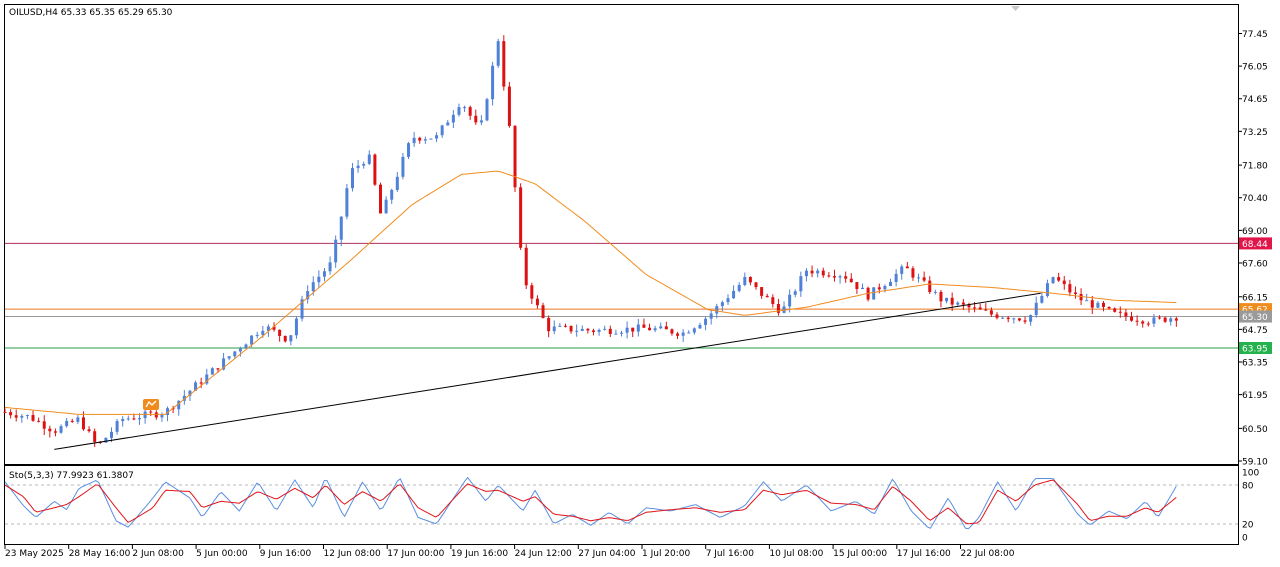 The width and height of the screenshot is (1280, 567). I want to click on date-axis-label: 1 Jul 20:00, so click(666, 554).